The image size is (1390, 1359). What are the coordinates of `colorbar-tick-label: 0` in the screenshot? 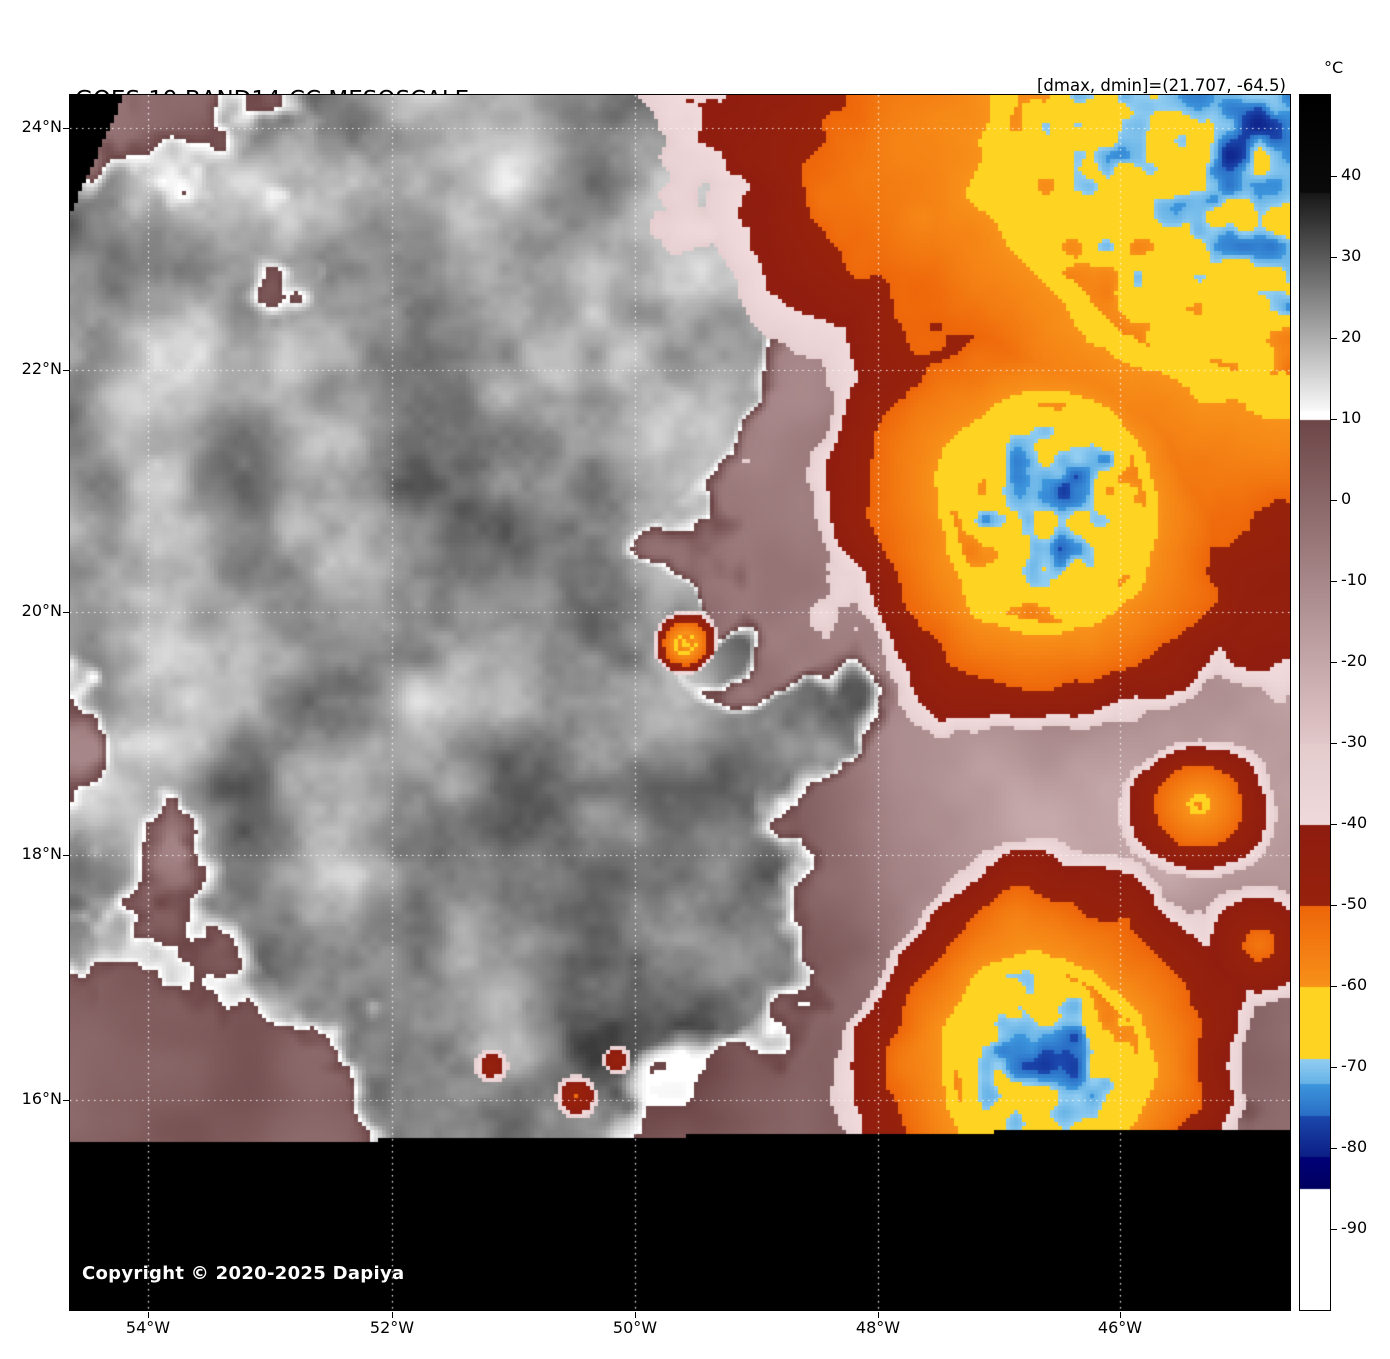 It's located at (1346, 498).